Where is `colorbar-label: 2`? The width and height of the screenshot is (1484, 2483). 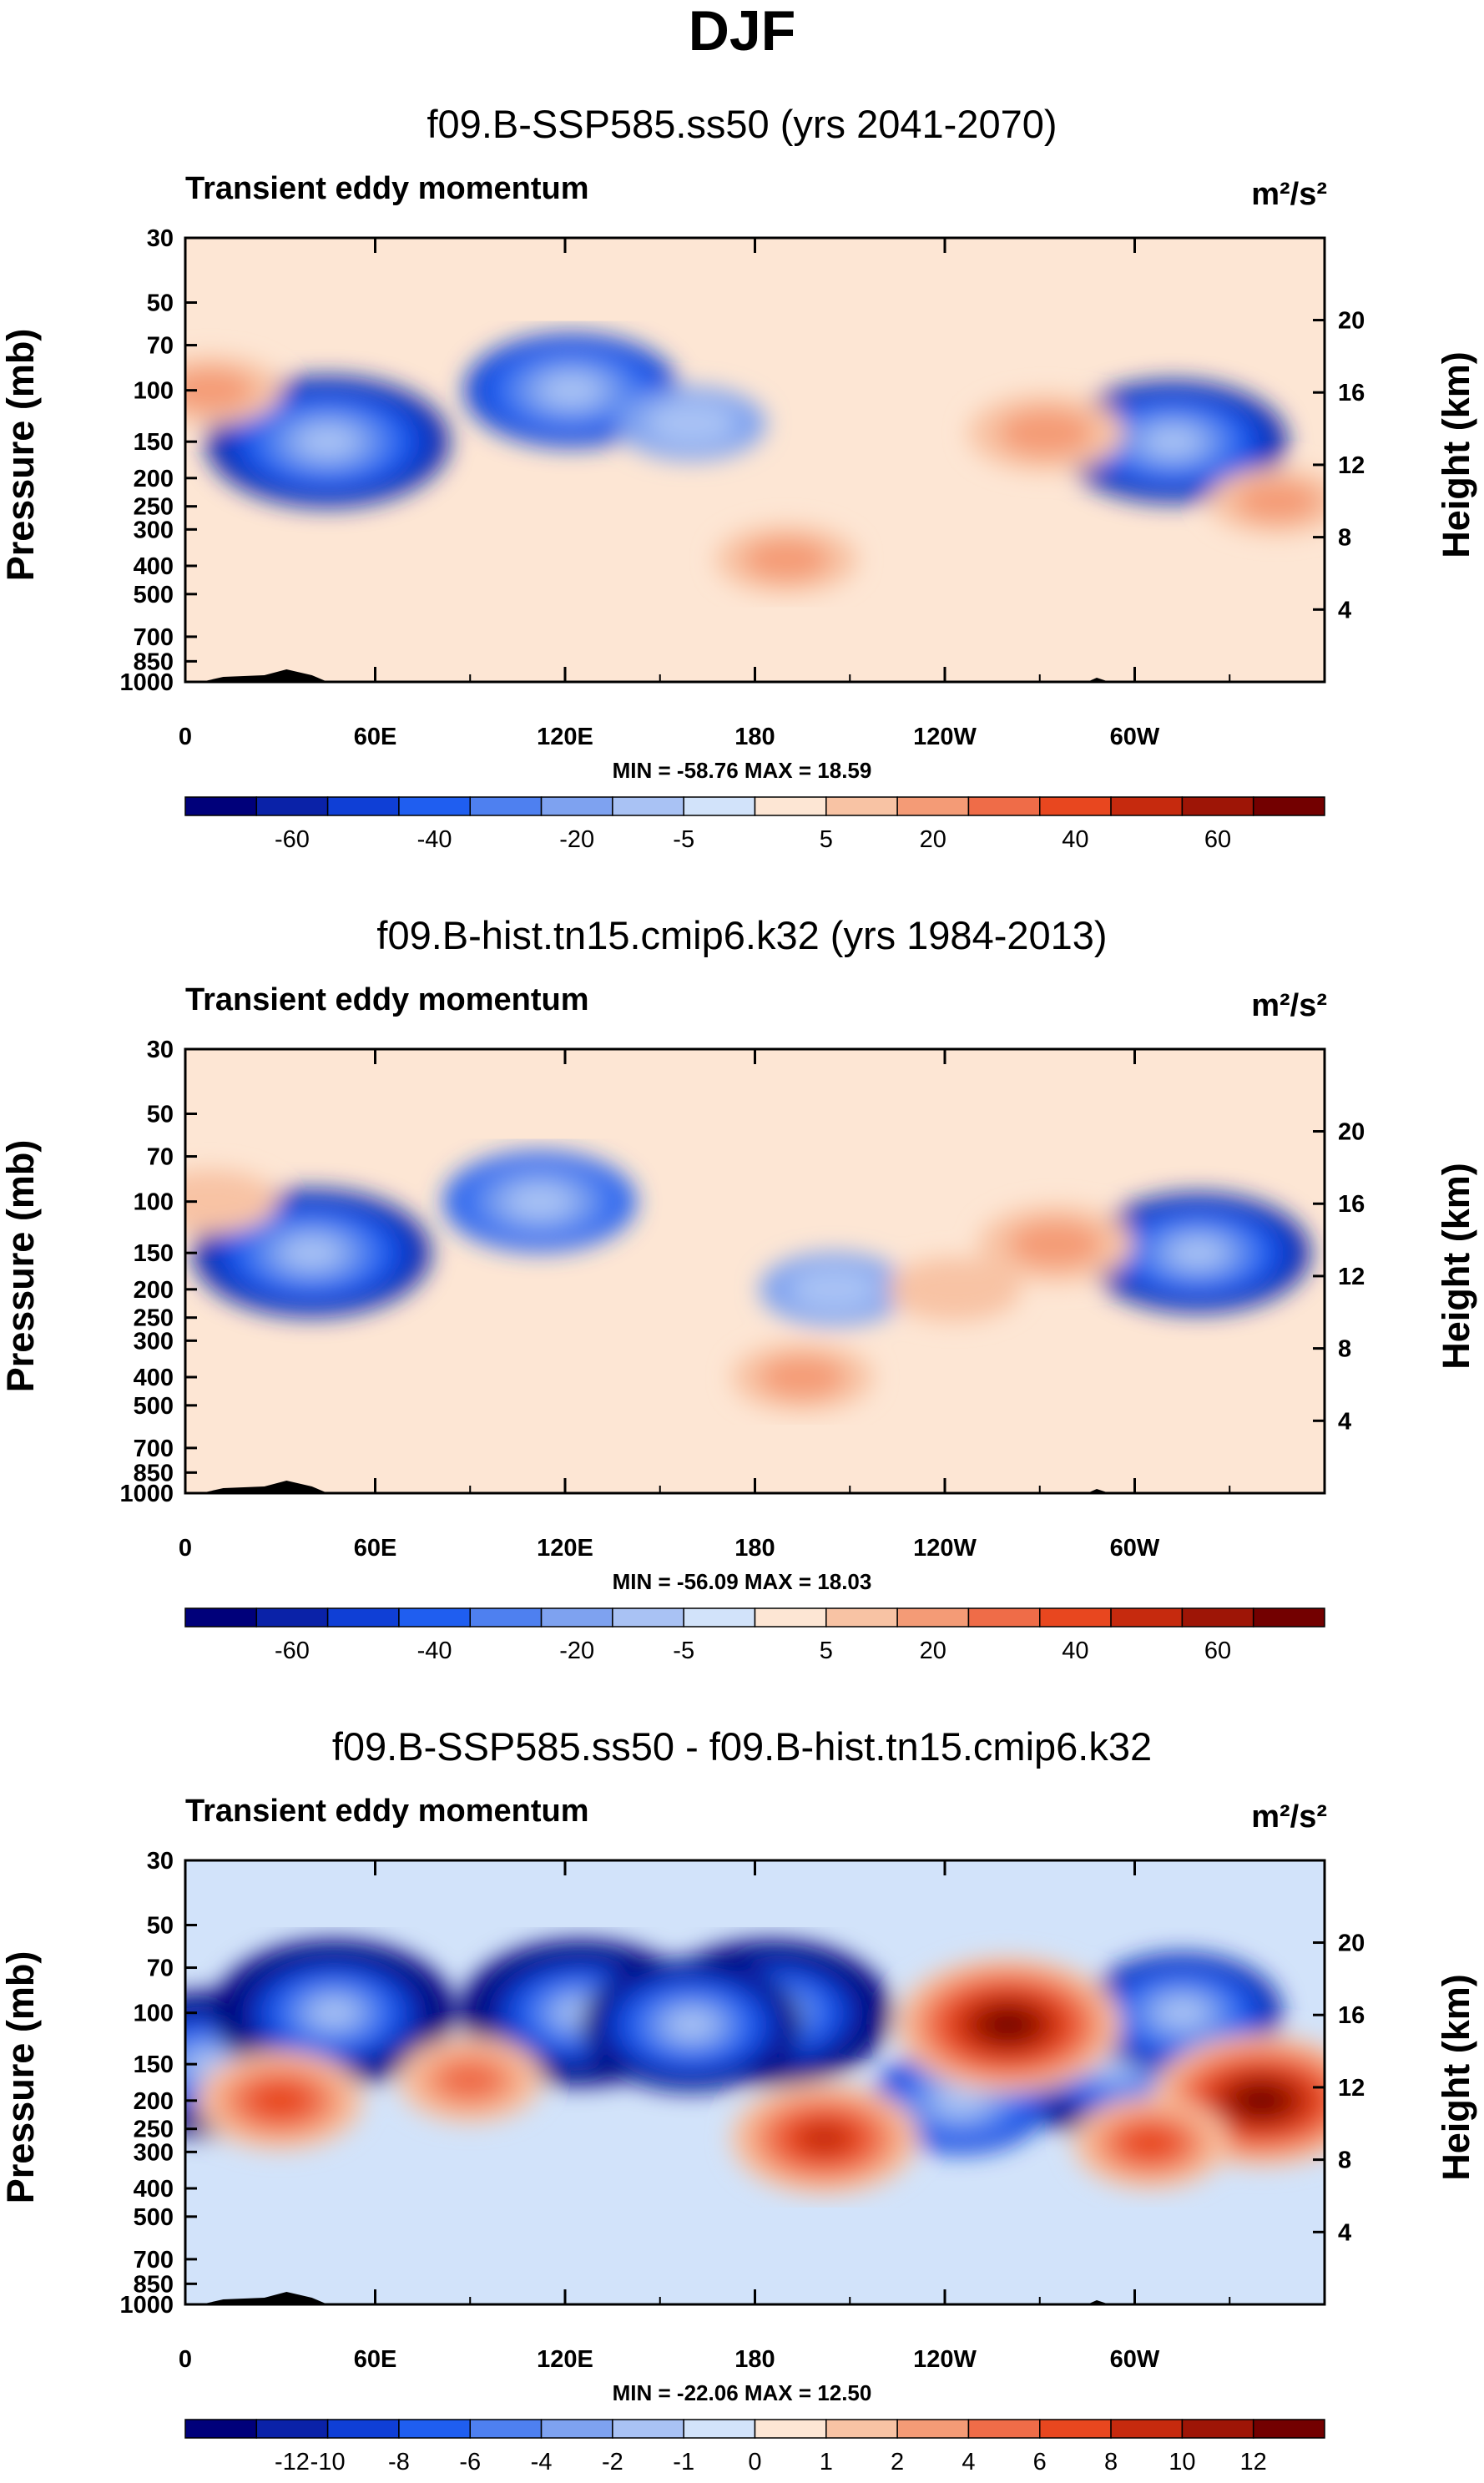 colorbar-label: 2 is located at coordinates (898, 2462).